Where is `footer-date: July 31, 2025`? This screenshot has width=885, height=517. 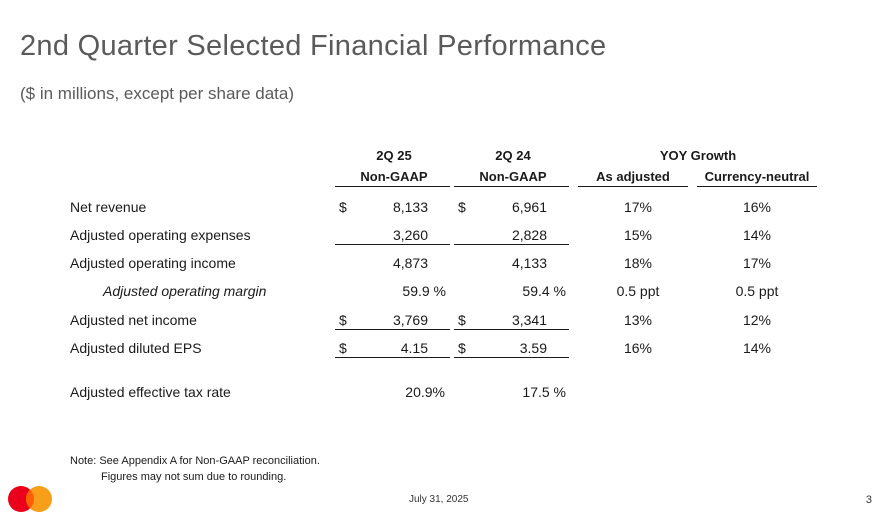 footer-date: July 31, 2025 is located at coordinates (439, 499).